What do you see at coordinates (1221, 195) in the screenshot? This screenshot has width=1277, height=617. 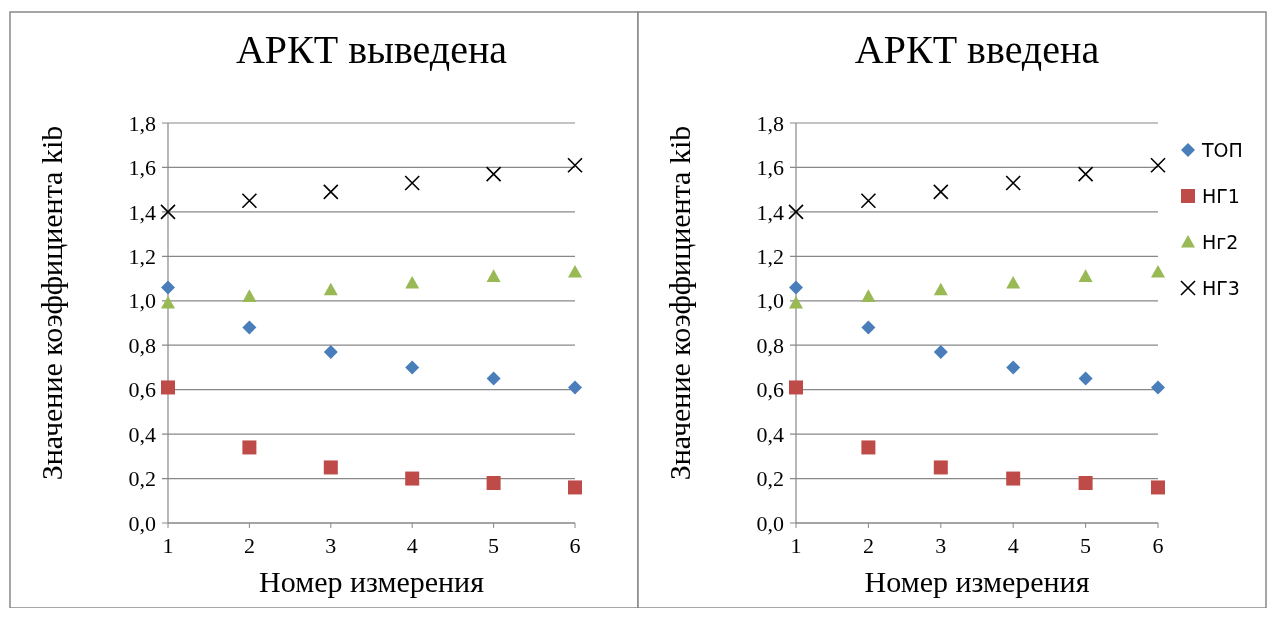 I see `legend-label: НГ1` at bounding box center [1221, 195].